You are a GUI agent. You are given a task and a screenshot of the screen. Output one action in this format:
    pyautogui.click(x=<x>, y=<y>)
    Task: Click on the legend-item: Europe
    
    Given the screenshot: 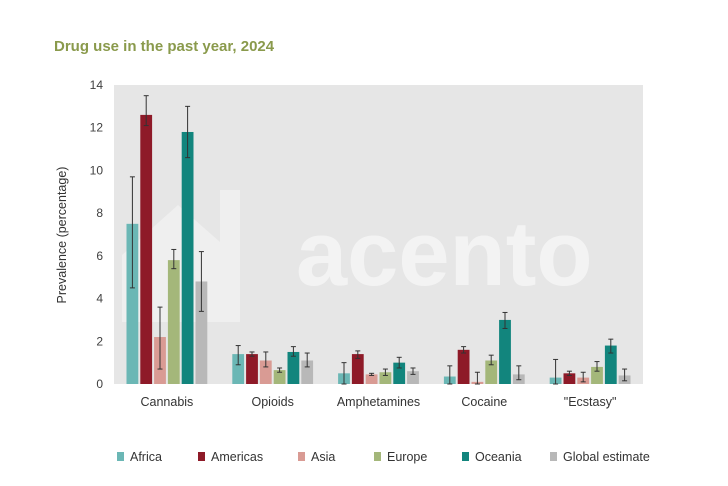 What is the action you would take?
    pyautogui.click(x=400, y=457)
    